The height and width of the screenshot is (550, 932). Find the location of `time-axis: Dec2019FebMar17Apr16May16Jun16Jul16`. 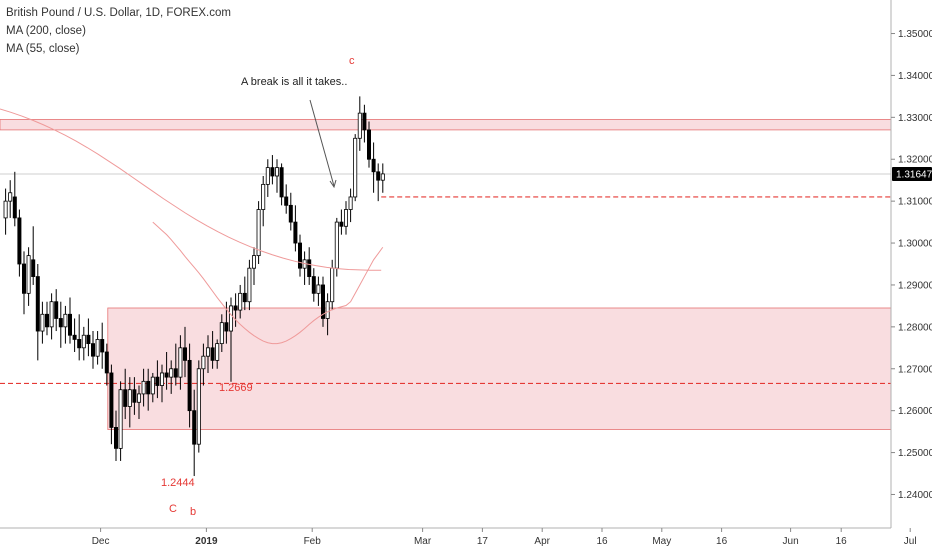

time-axis: Dec2019FebMar17Apr16May16Jun16Jul16 is located at coordinates (512, 537).